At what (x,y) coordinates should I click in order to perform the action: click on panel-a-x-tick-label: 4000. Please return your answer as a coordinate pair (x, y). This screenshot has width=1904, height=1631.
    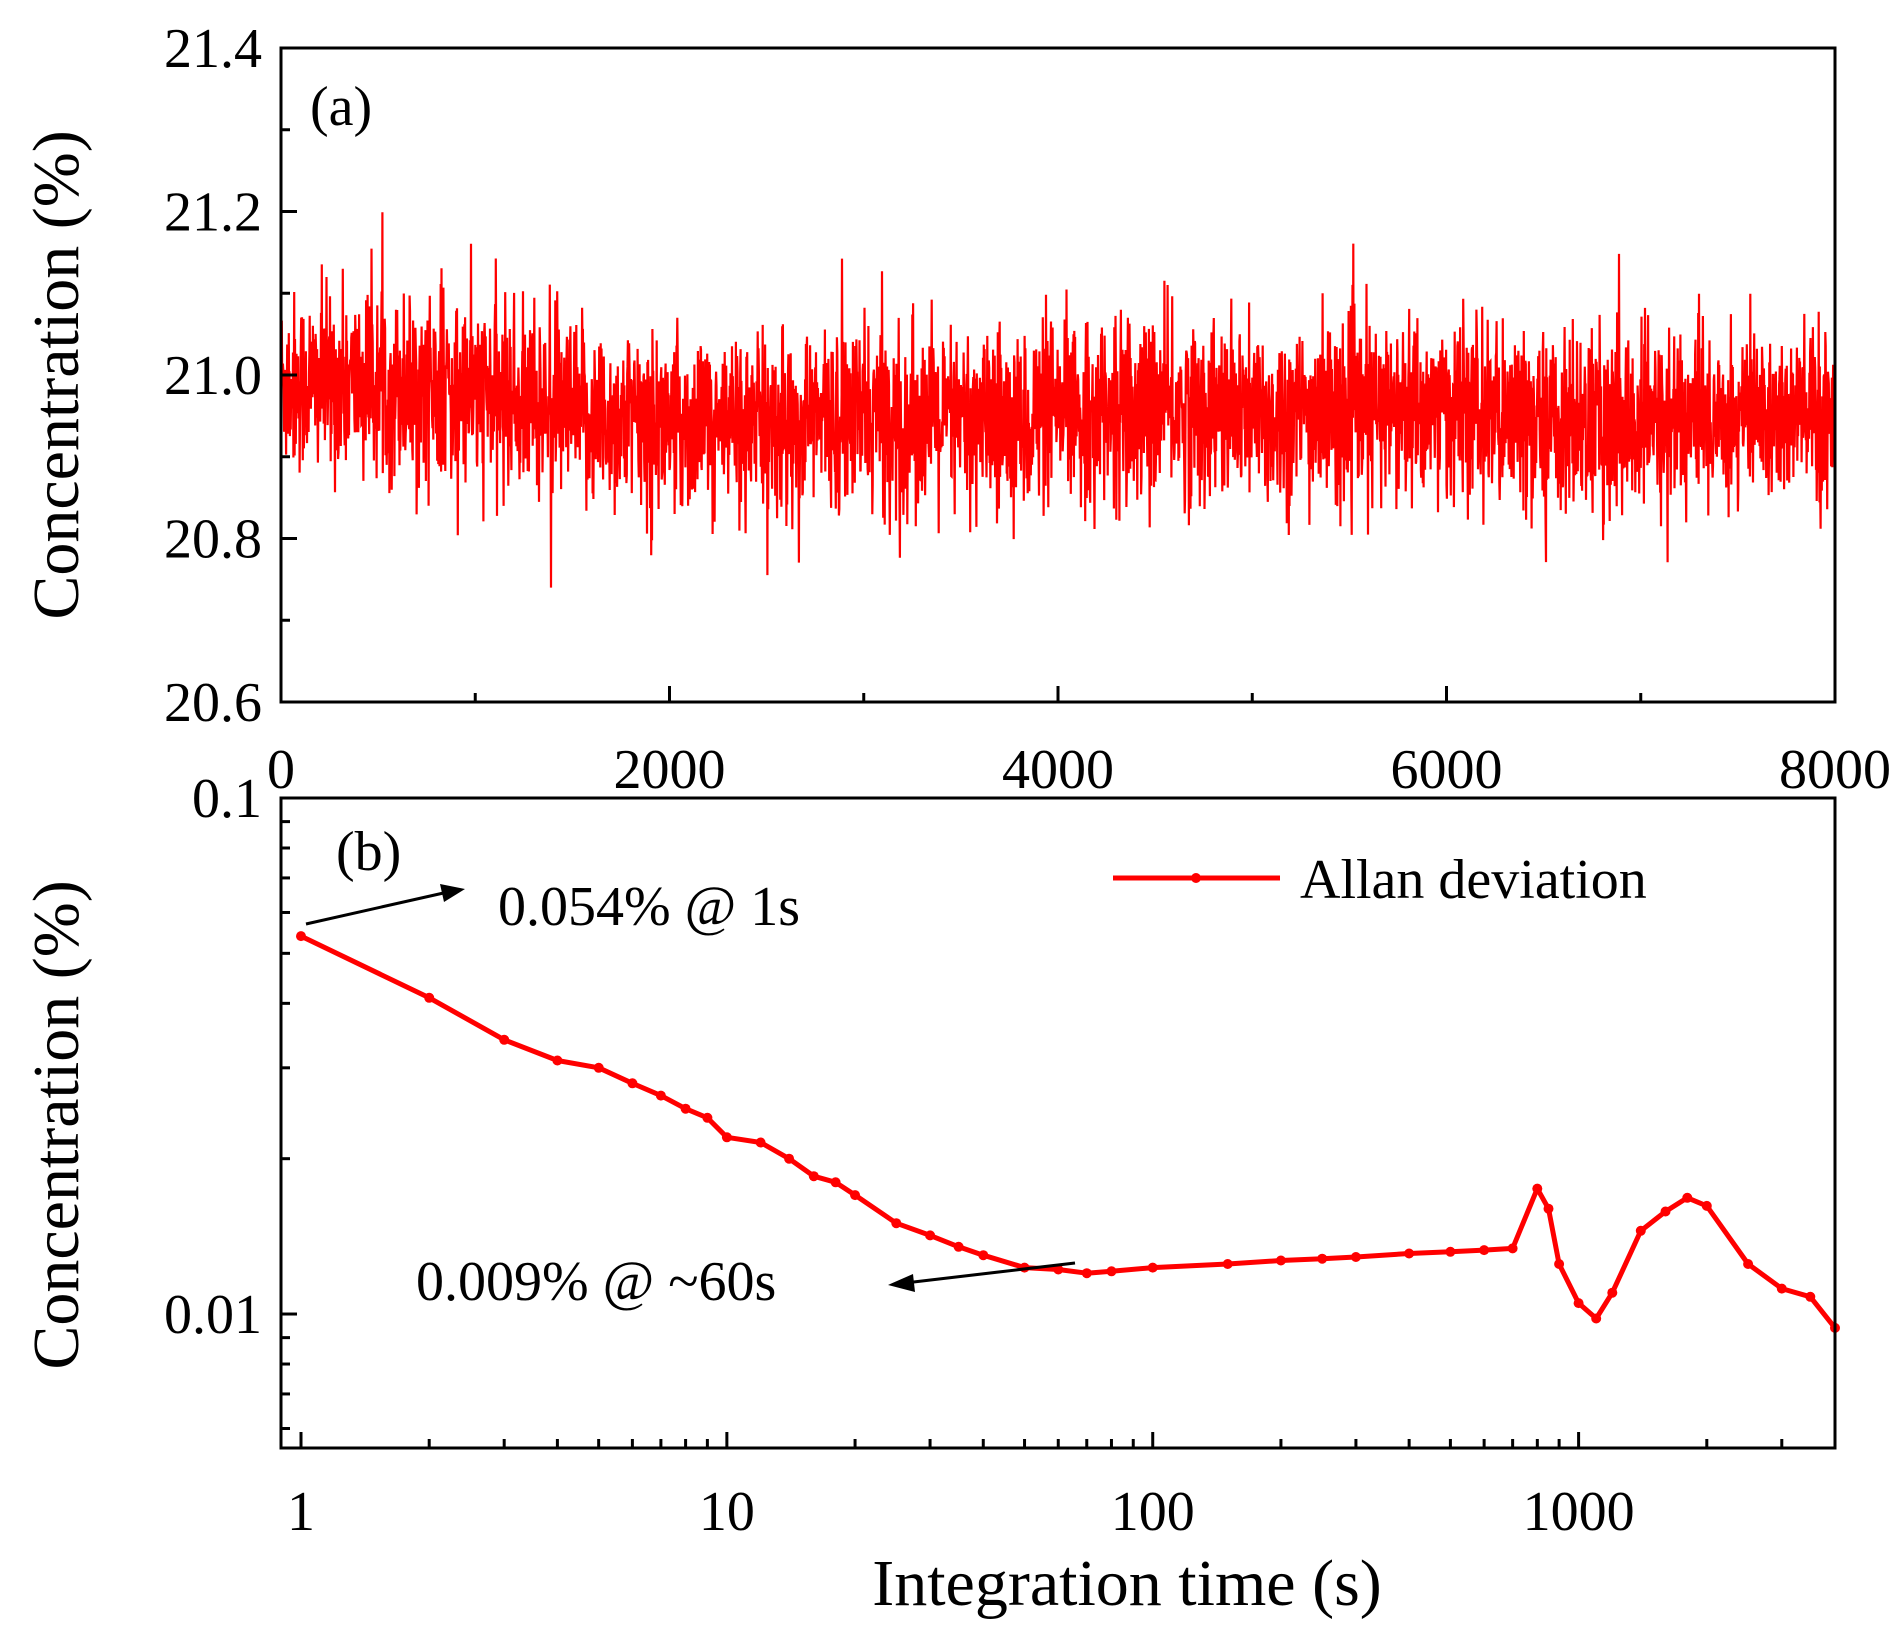
    Looking at the image, I should click on (1058, 770).